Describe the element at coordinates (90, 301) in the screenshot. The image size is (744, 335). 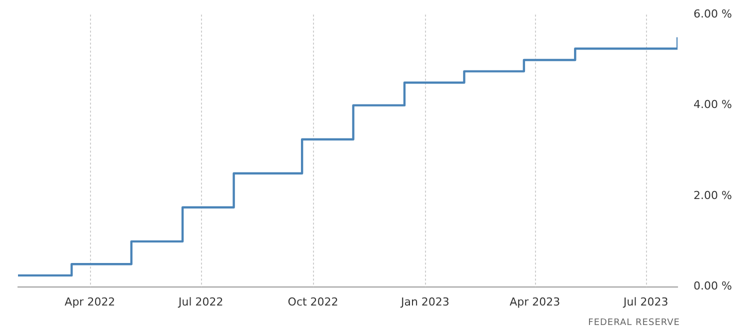
I see `x-tick-label: Apr 2022` at that location.